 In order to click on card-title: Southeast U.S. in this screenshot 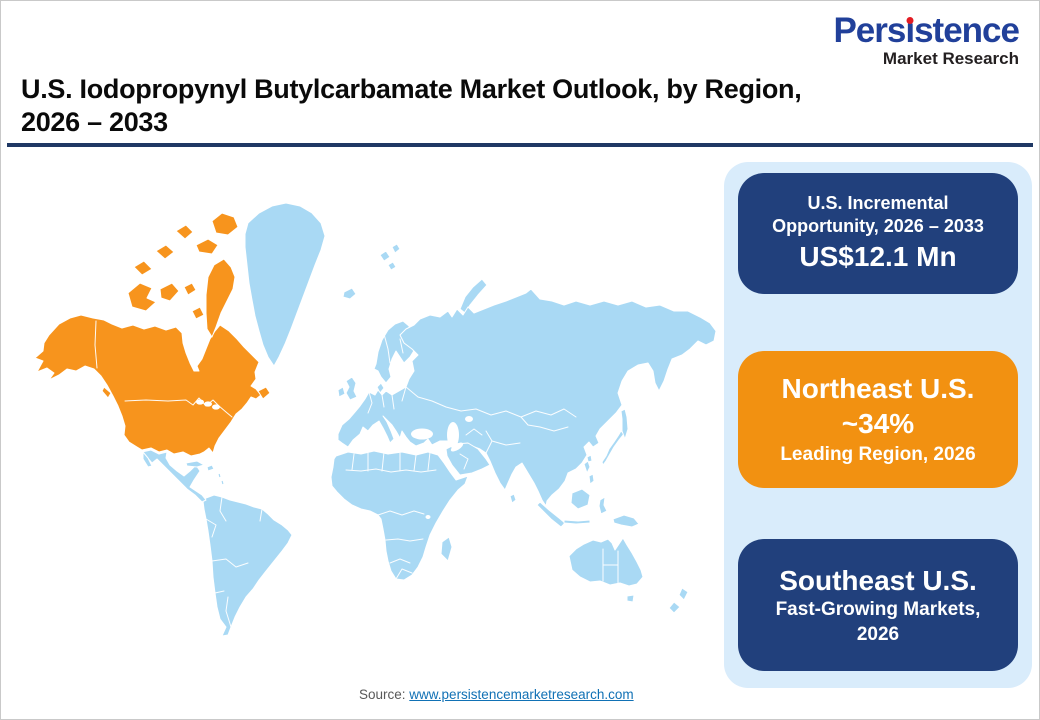, I will do `click(878, 580)`.